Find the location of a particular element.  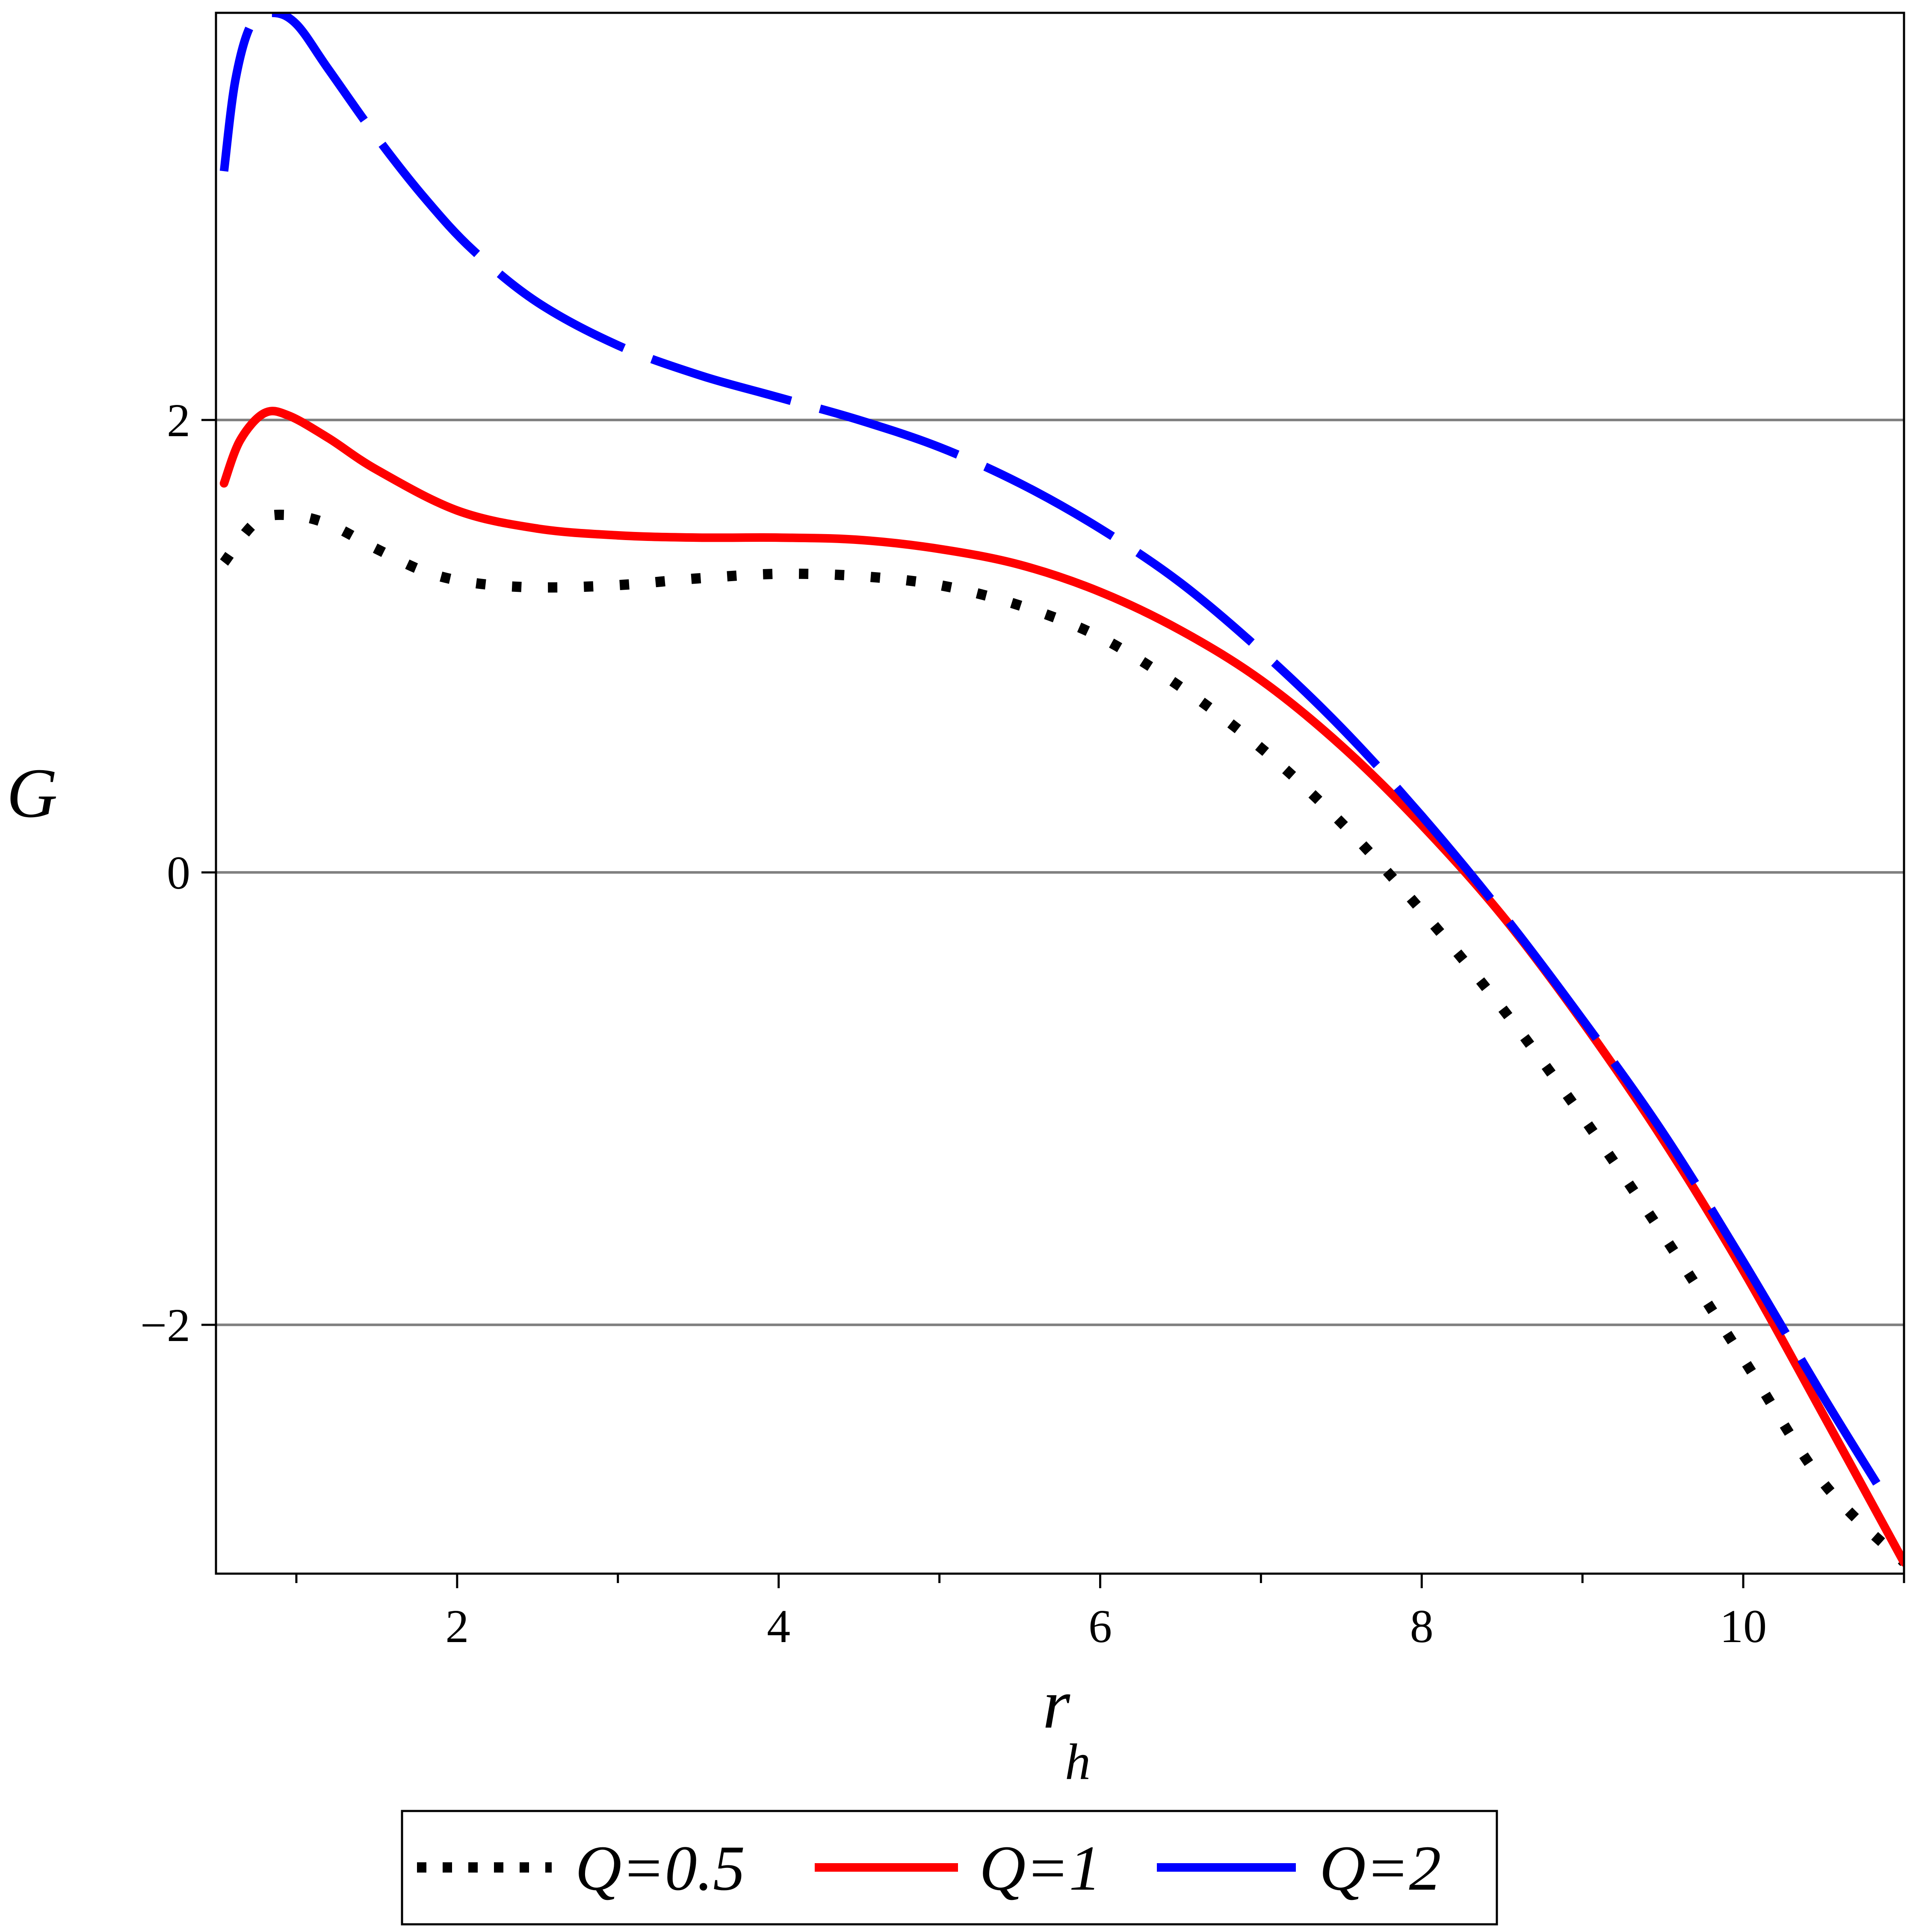

legend-label: Q=2 is located at coordinates (1380, 1868).